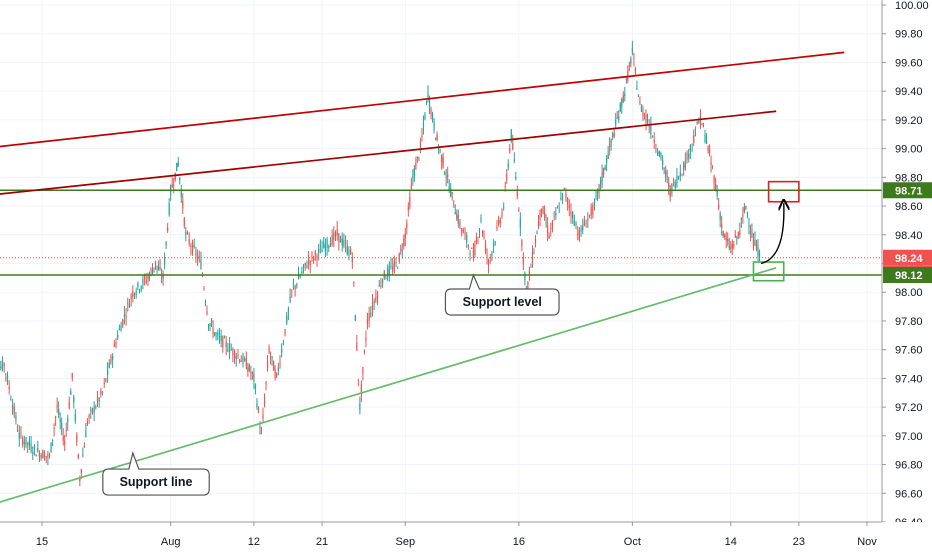  What do you see at coordinates (772, 234) in the screenshot?
I see `projection-arrow` at bounding box center [772, 234].